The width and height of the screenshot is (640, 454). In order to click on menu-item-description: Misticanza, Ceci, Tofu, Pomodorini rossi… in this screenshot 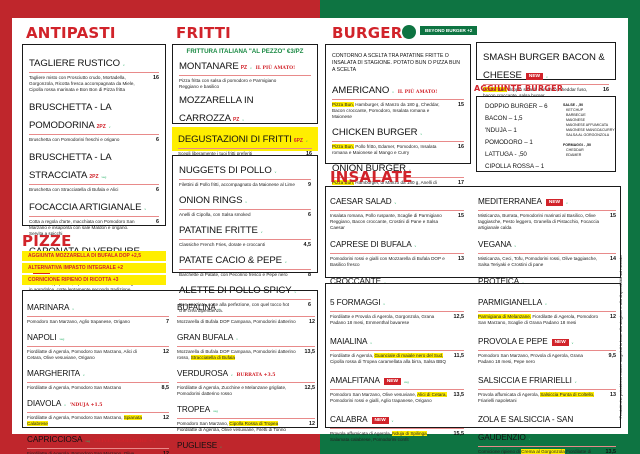, I will do `click(547, 262)`.